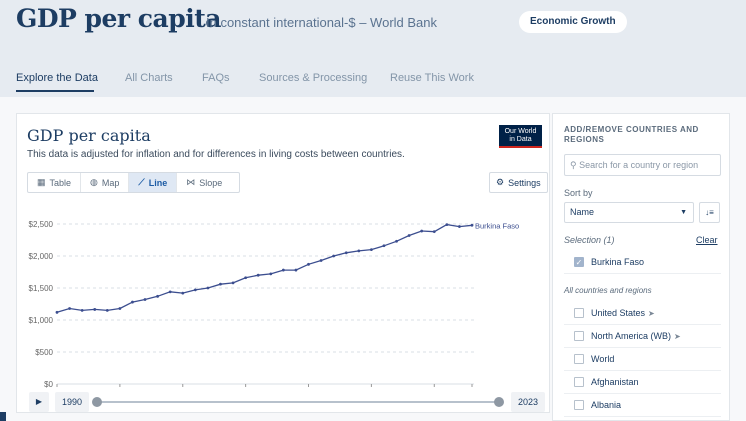  I want to click on series-line, so click(264, 268).